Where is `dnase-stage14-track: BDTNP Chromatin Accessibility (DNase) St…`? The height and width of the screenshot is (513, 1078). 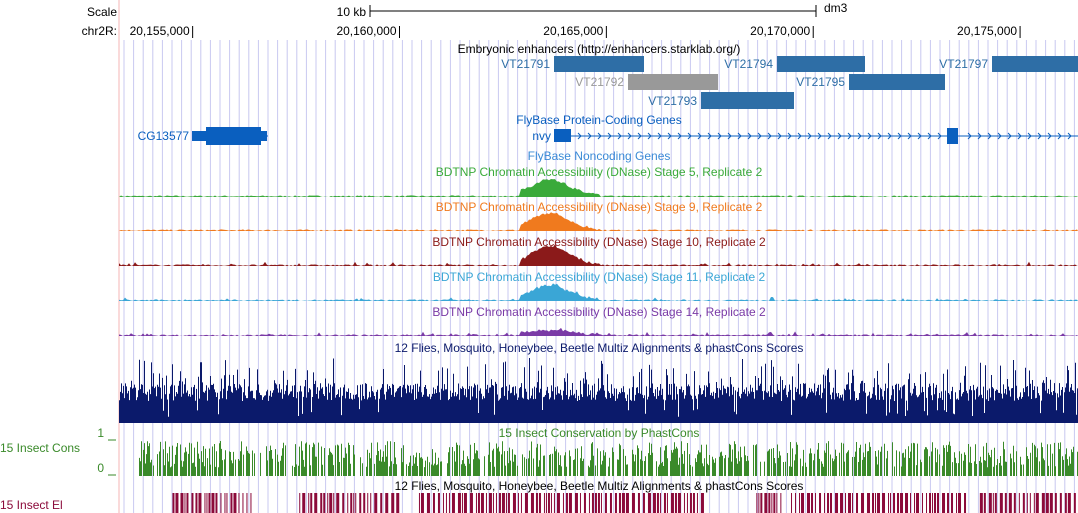
dnase-stage14-track: BDTNP Chromatin Accessibility (DNase) St… is located at coordinates (598, 320).